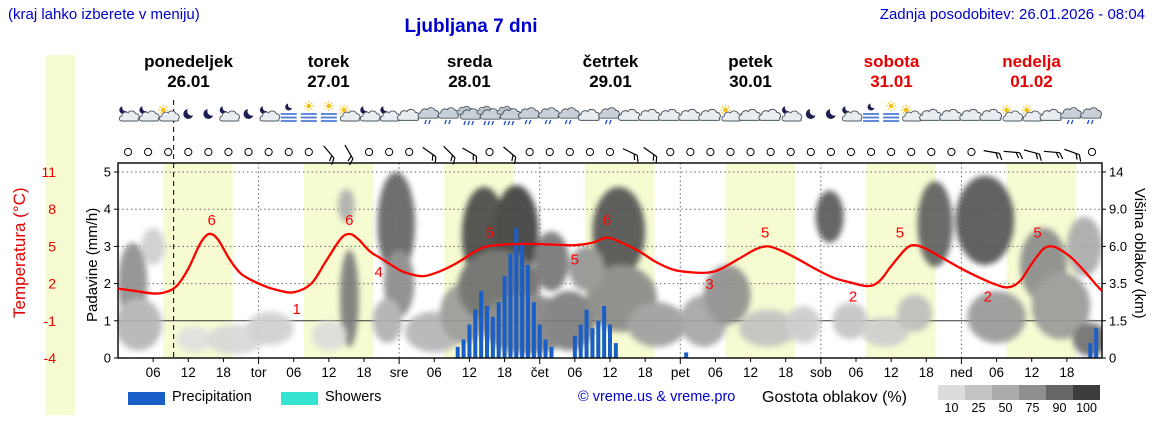 This screenshot has width=1152, height=443. What do you see at coordinates (610, 113) in the screenshot?
I see `weather-icons-row` at bounding box center [610, 113].